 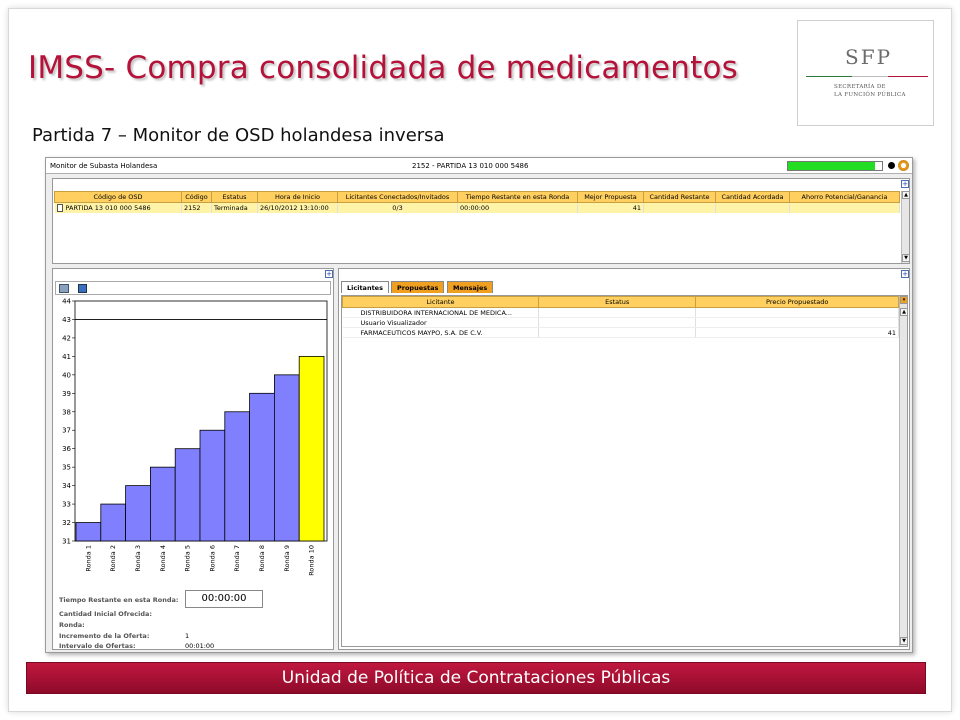 What do you see at coordinates (869, 57) in the screenshot?
I see `logo-name: SFP` at bounding box center [869, 57].